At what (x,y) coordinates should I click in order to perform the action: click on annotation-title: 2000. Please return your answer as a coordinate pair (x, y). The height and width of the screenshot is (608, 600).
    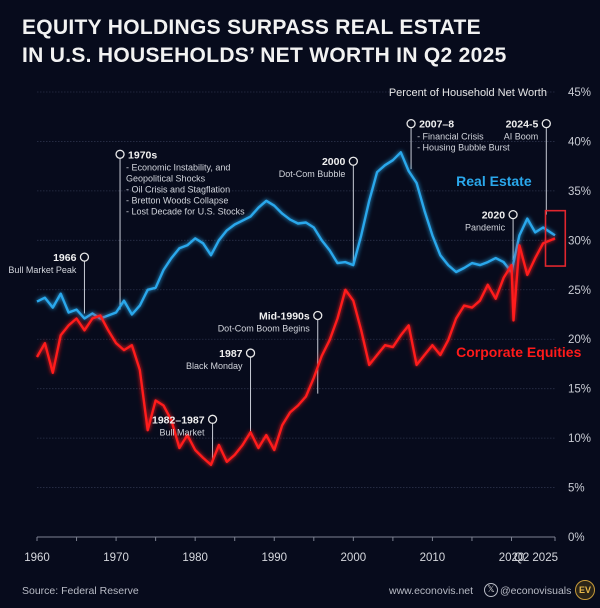
    Looking at the image, I should click on (334, 162).